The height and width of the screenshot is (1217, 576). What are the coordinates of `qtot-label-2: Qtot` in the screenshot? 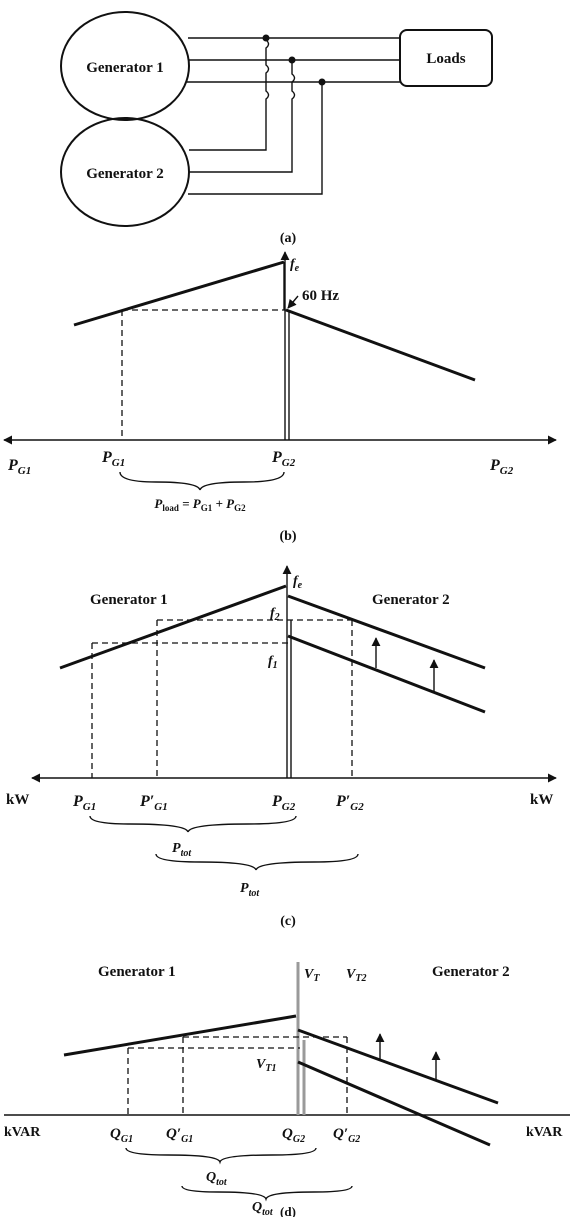 It's located at (263, 1208).